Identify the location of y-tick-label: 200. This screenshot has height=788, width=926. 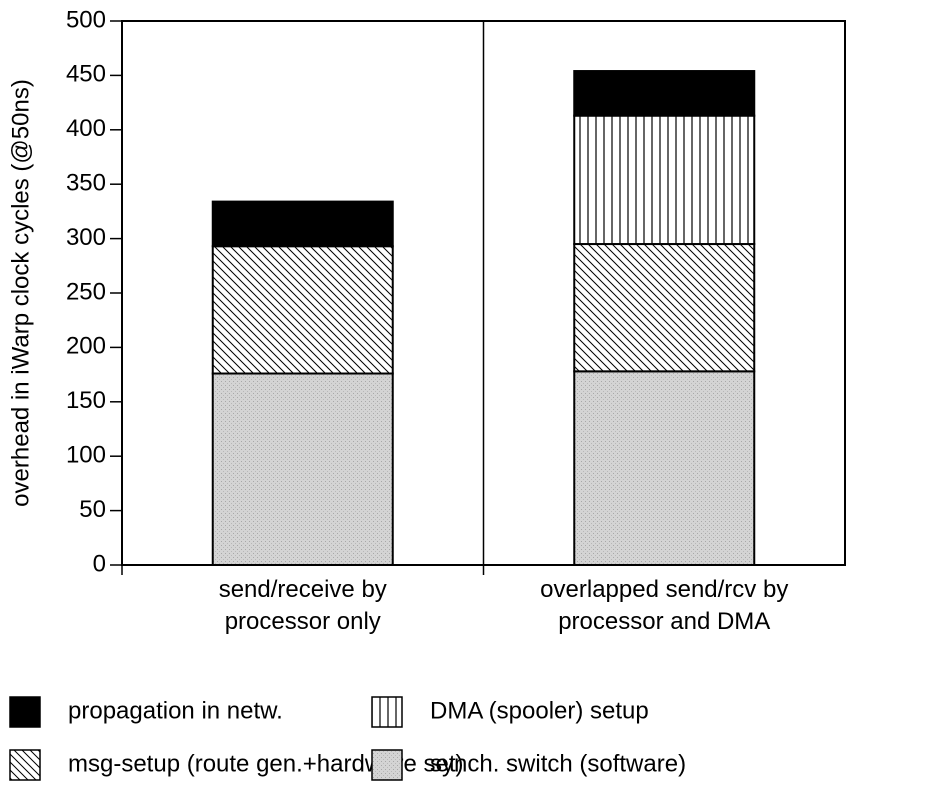
(86, 346).